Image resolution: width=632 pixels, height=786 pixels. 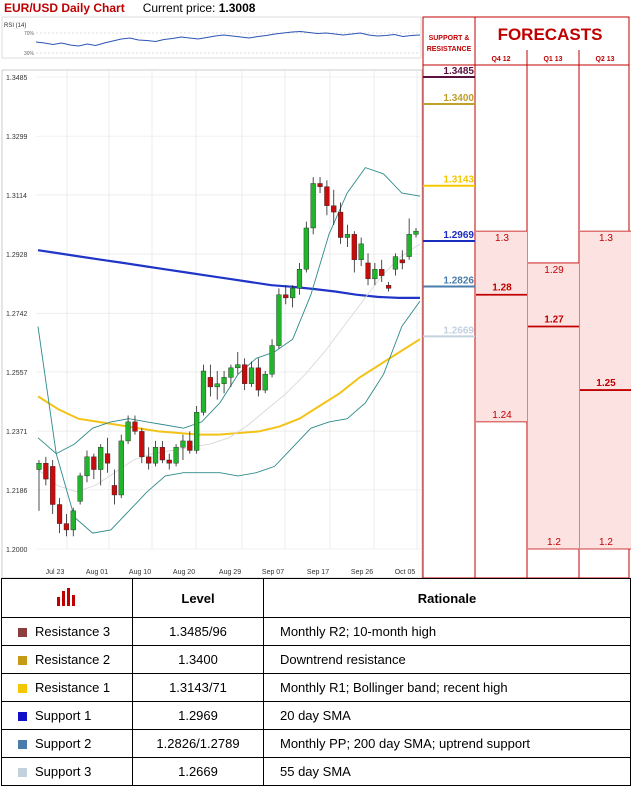 I want to click on forecast-low-label: 1.24, so click(x=502, y=415).